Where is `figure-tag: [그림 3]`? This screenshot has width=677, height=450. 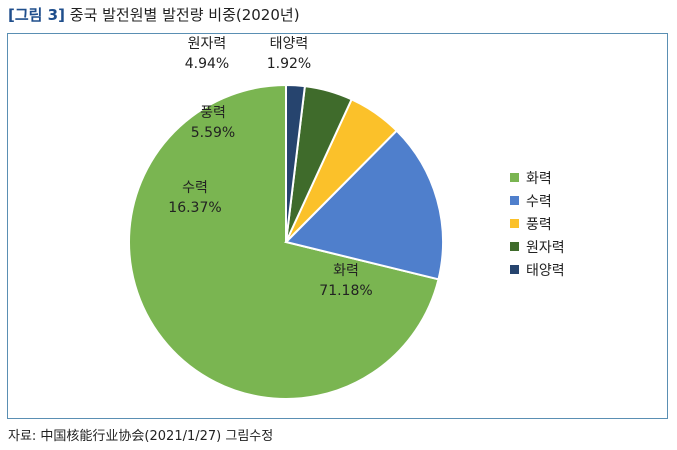 figure-tag: [그림 3] is located at coordinates (36, 15).